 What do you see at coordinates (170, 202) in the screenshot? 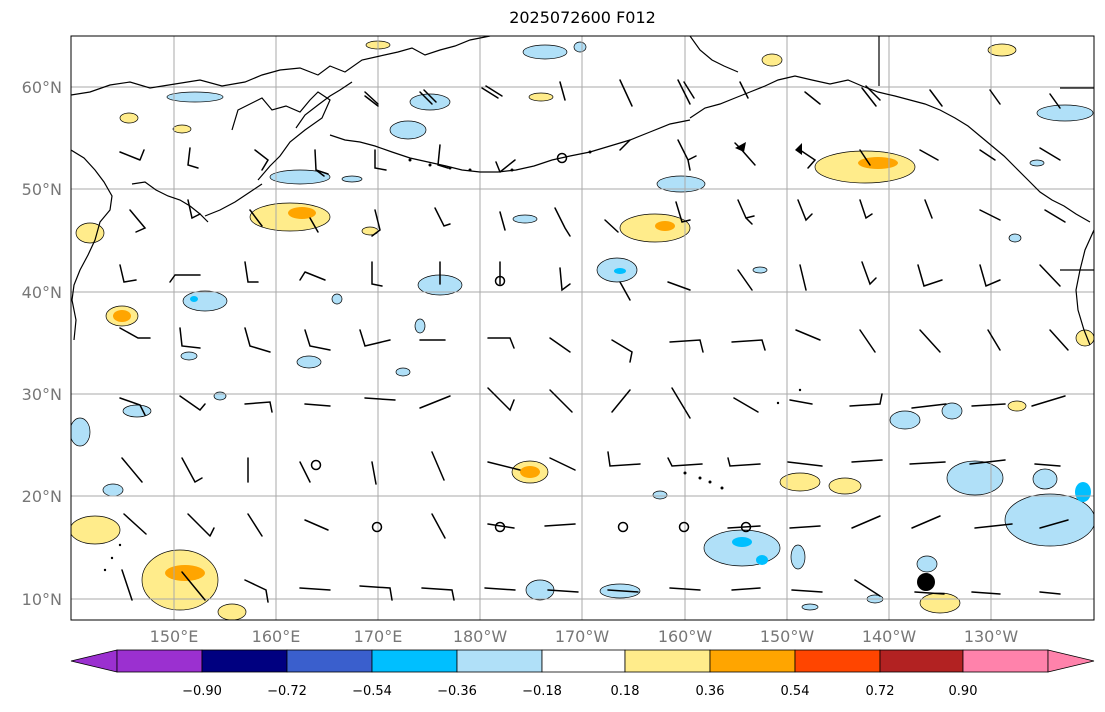
I see `korea-japan` at bounding box center [170, 202].